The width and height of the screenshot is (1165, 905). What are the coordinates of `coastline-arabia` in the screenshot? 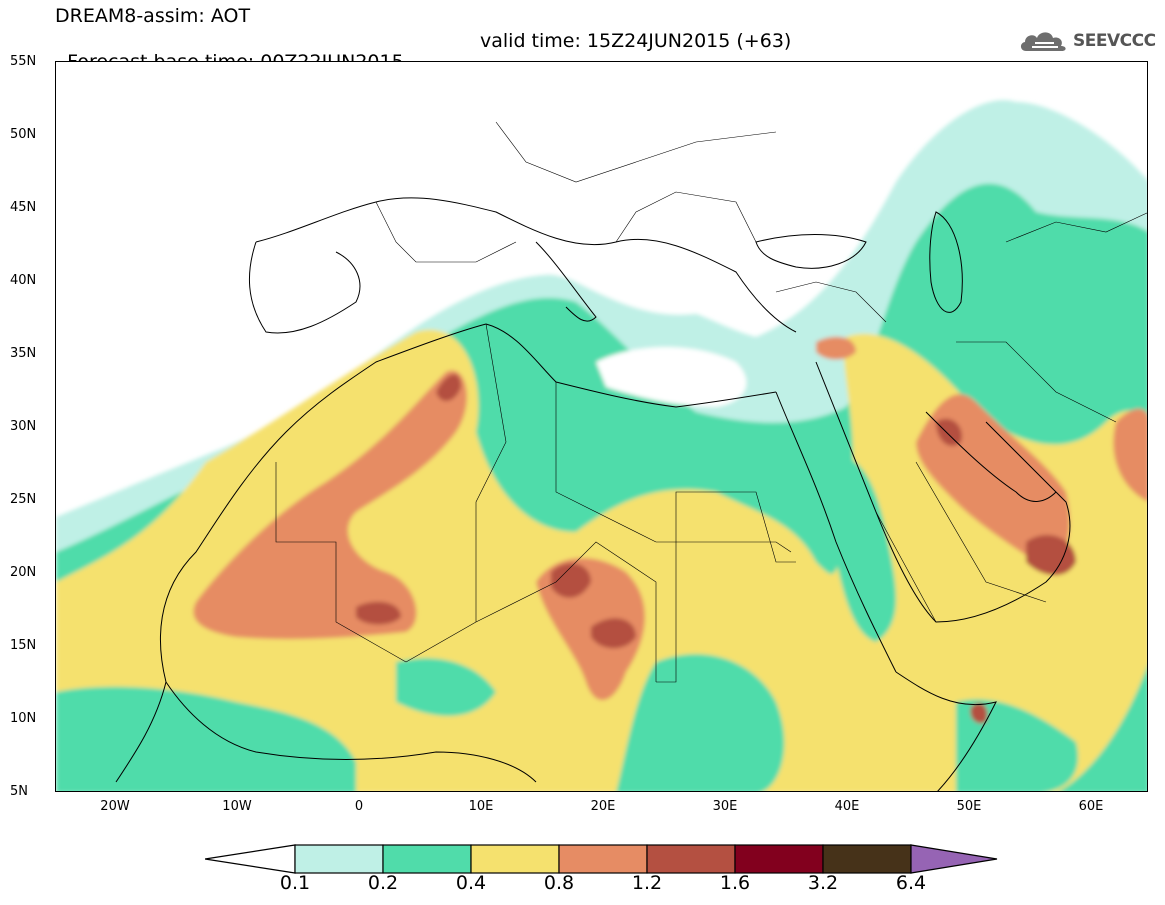 It's located at (943, 492).